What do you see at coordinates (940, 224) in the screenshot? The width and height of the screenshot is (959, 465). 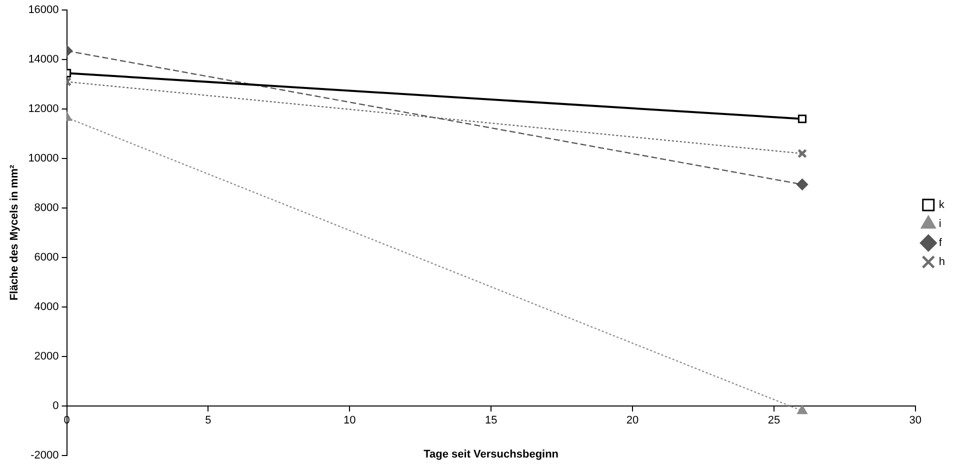 I see `legend-label: i` at bounding box center [940, 224].